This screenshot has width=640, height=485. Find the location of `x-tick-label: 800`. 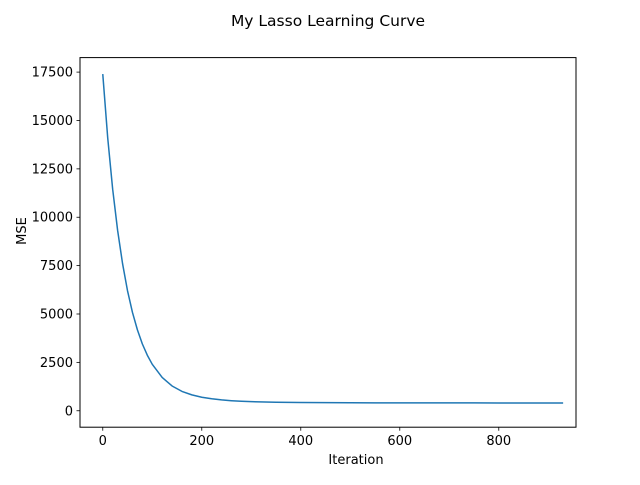

x-tick-label: 800 is located at coordinates (498, 441).